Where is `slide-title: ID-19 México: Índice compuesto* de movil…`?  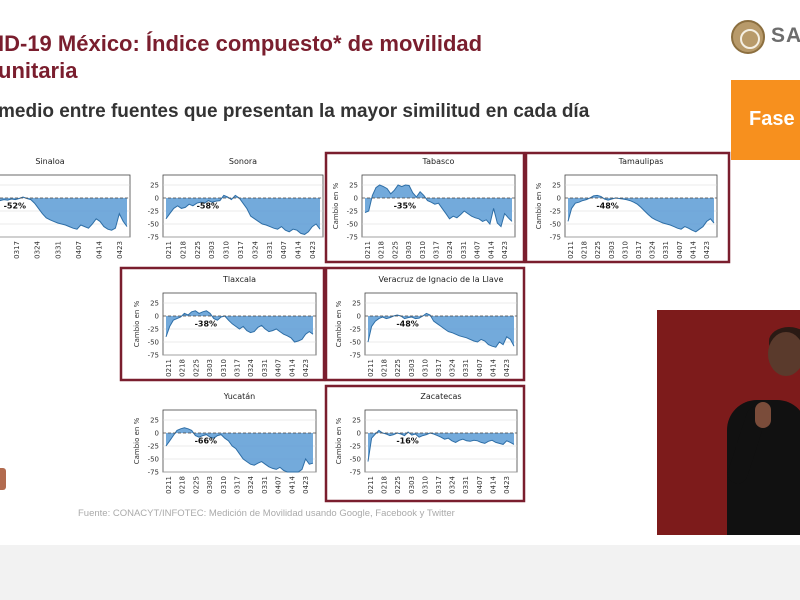 slide-title: ID-19 México: Índice compuesto* de movil… is located at coordinates (299, 57).